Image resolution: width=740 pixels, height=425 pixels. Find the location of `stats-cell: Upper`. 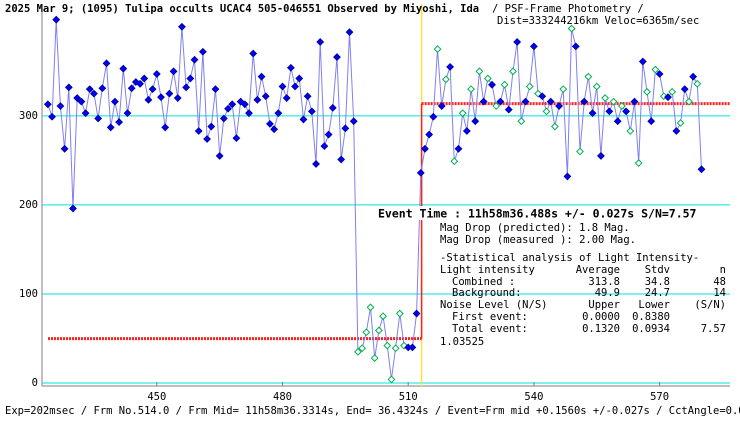

stats-cell: Upper is located at coordinates (604, 305).